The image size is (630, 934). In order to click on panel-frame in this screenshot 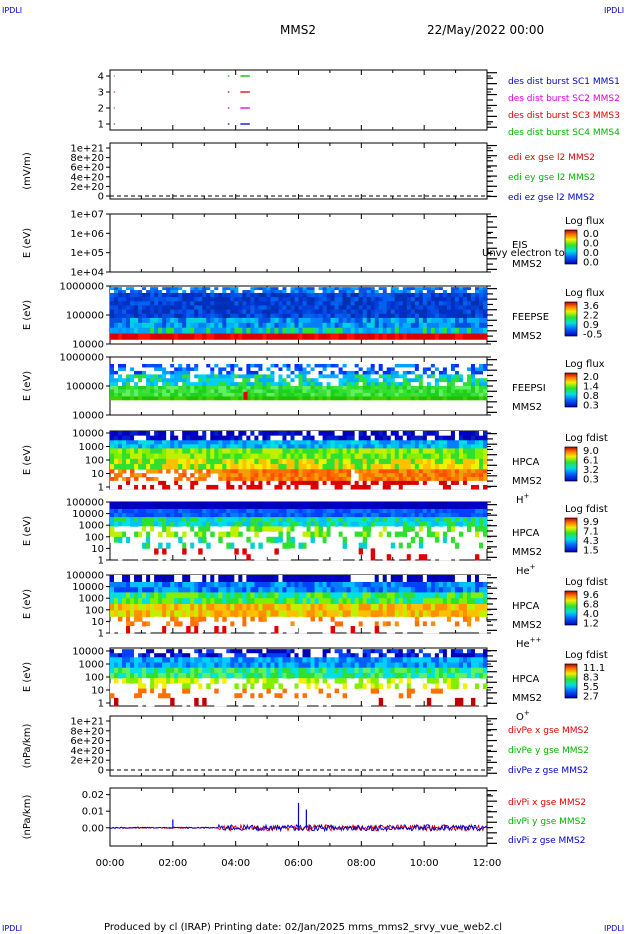, I will do `click(298, 243)`.